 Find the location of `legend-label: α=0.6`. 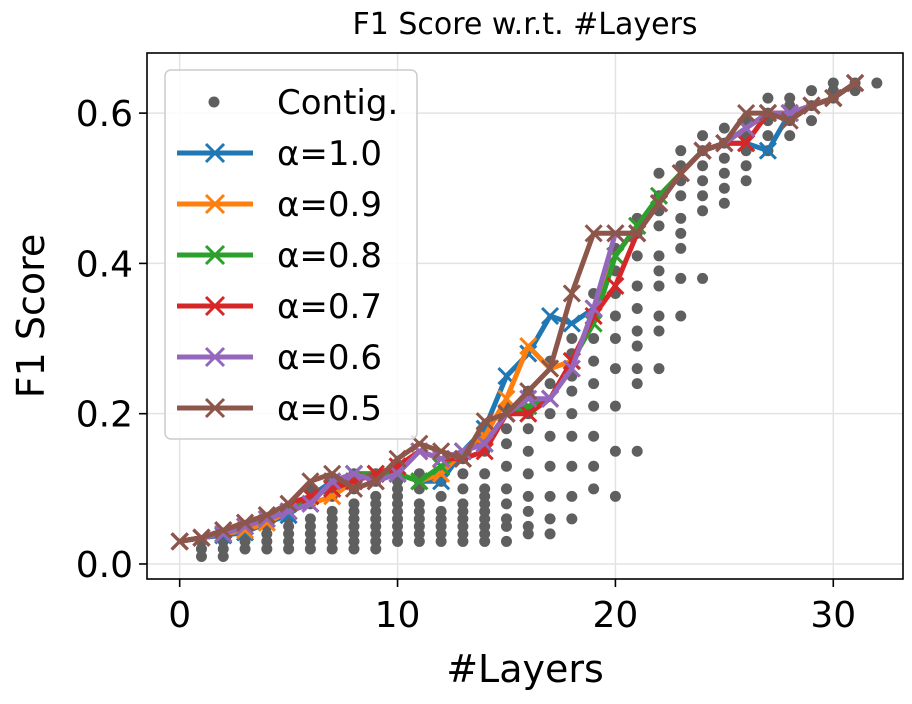

legend-label: α=0.6 is located at coordinates (329, 358).